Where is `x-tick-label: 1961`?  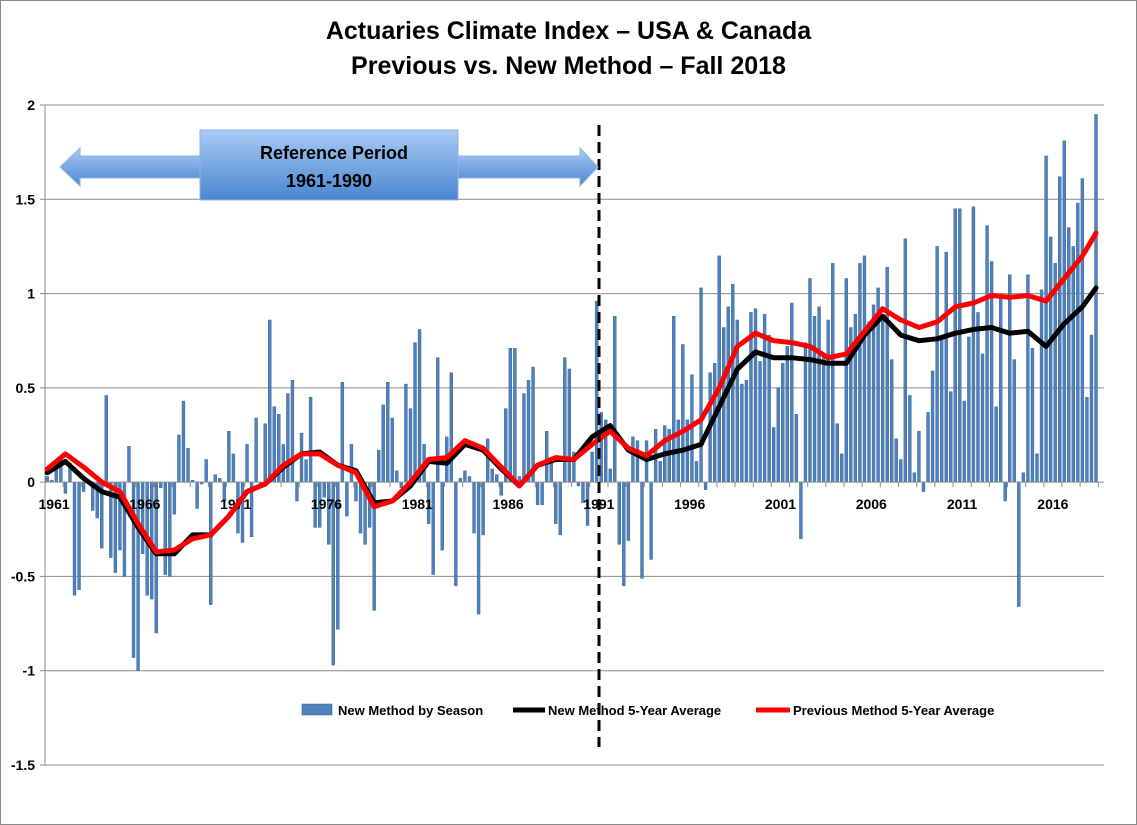 x-tick-label: 1961 is located at coordinates (54, 504).